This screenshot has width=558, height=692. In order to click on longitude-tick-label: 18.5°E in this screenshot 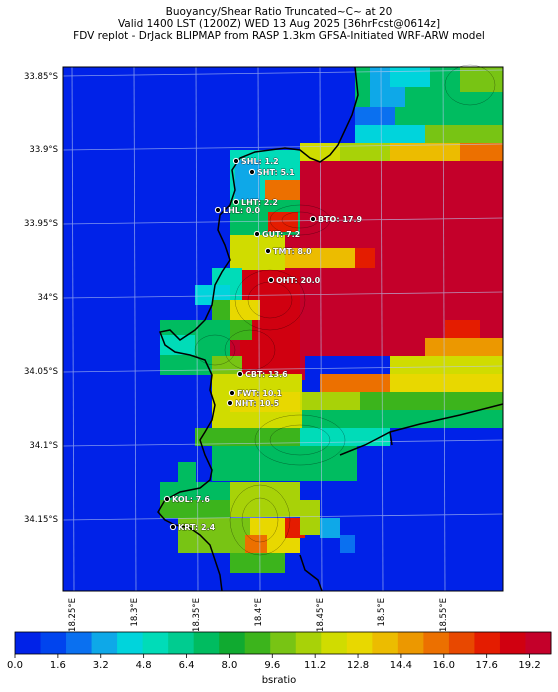, I will do `click(382, 612)`.